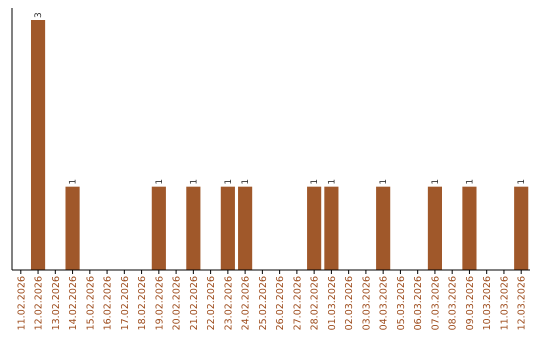 The width and height of the screenshot is (540, 340). What do you see at coordinates (401, 303) in the screenshot?
I see `x-tick-label: 05.03.2026` at bounding box center [401, 303].